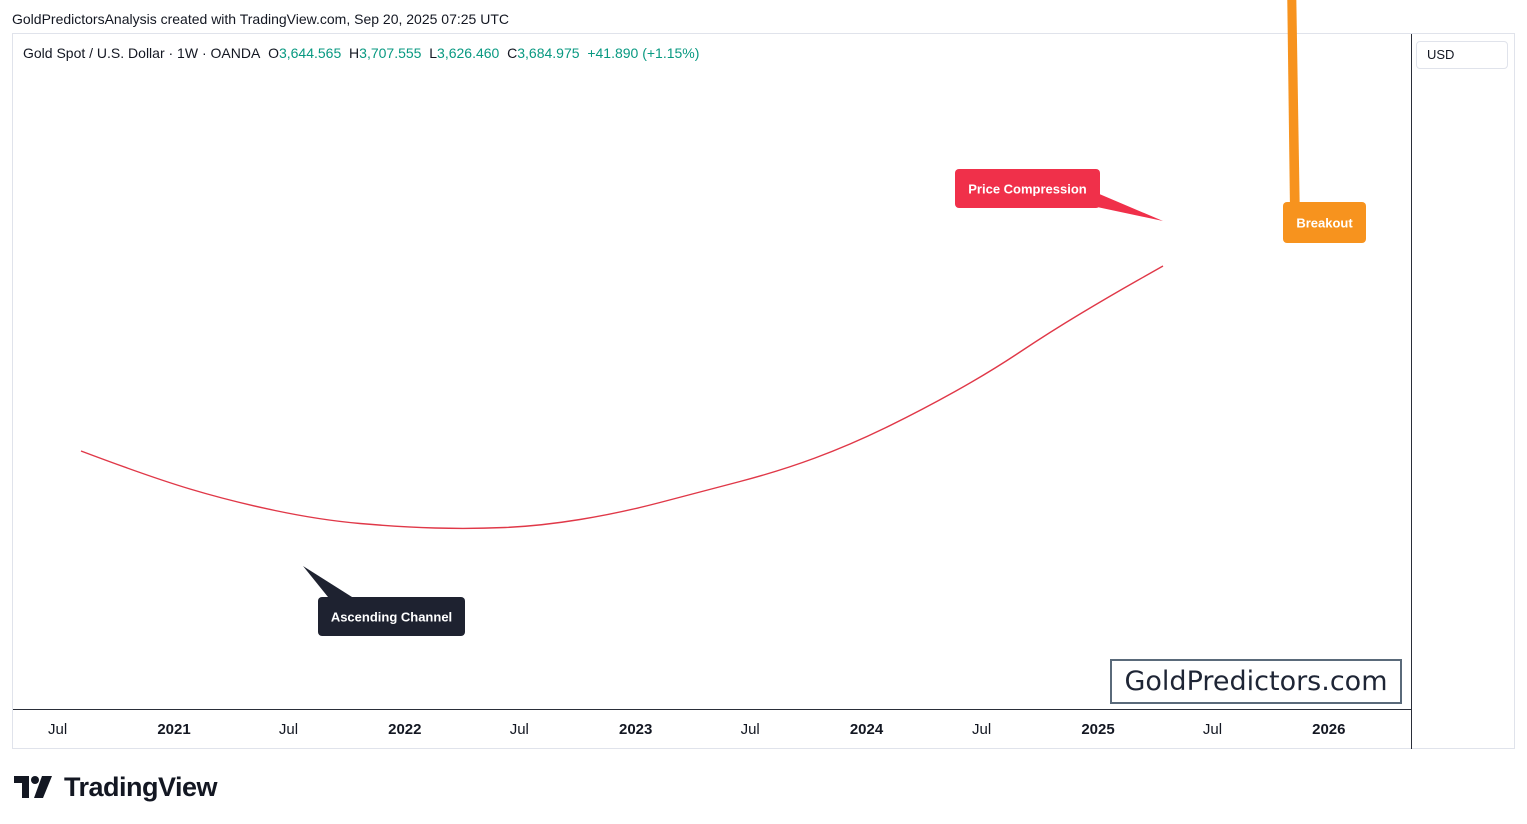 The height and width of the screenshot is (824, 1527). What do you see at coordinates (1130, 207) in the screenshot?
I see `price-compression-callout-pointer` at bounding box center [1130, 207].